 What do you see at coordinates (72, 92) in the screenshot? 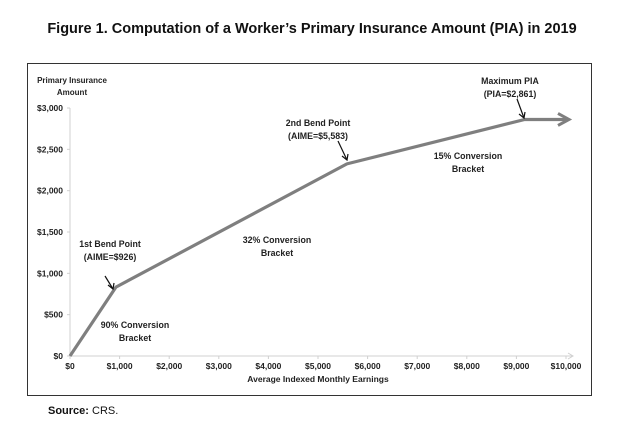
I see `y-axis-label: Amount` at bounding box center [72, 92].